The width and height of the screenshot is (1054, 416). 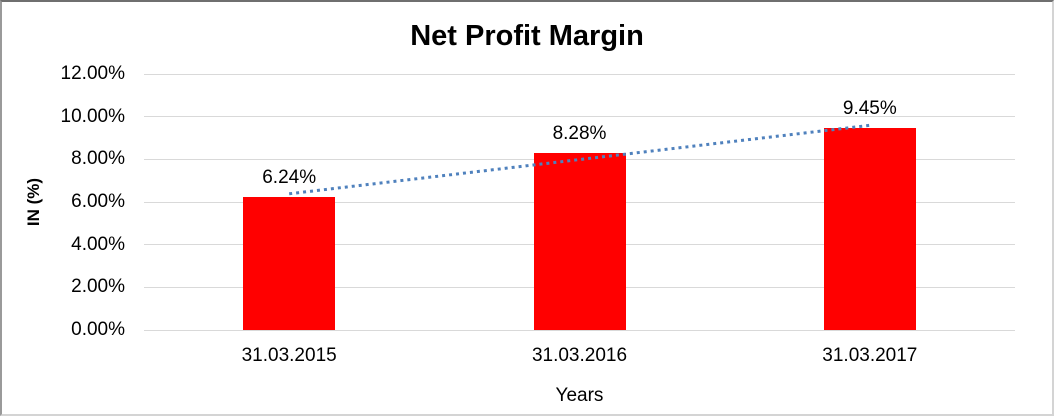 I want to click on data-label: 9.45%, so click(x=869, y=109).